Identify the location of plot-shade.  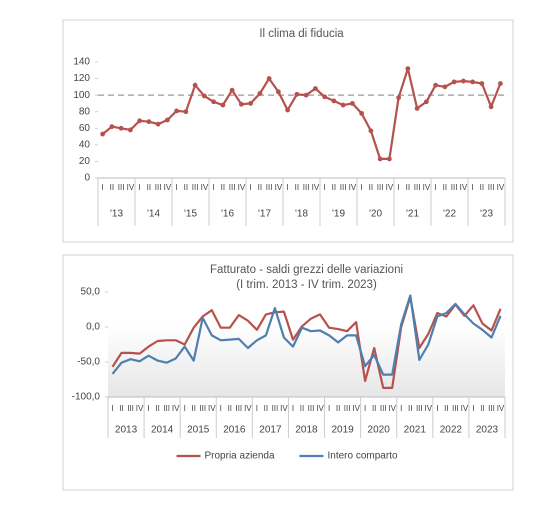
(306, 361).